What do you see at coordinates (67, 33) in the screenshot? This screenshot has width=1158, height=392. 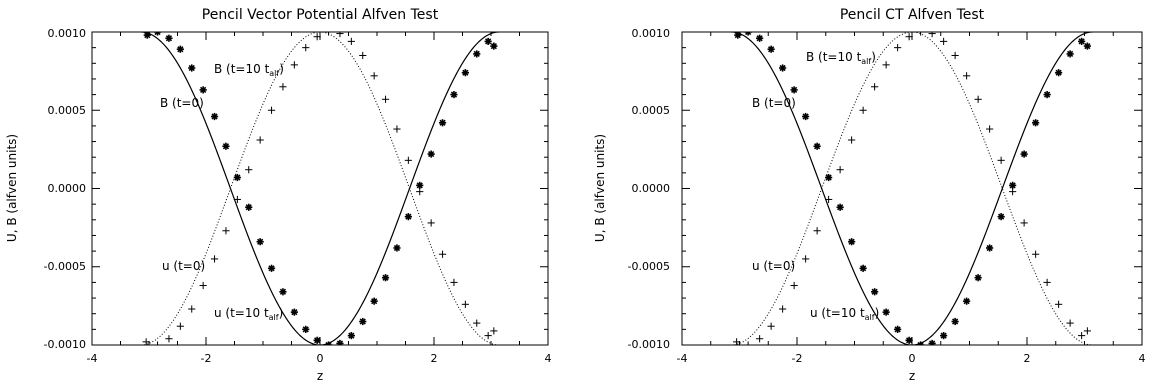 I see `ytick-label-1: 0.0010` at bounding box center [67, 33].